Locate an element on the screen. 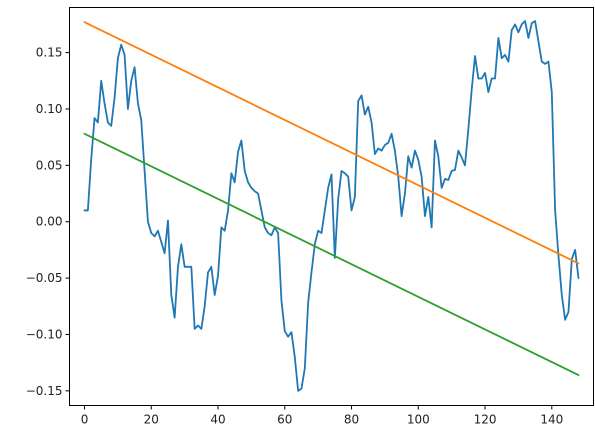 The width and height of the screenshot is (595, 430). y-tick-label: 0.05 is located at coordinates (49, 165).